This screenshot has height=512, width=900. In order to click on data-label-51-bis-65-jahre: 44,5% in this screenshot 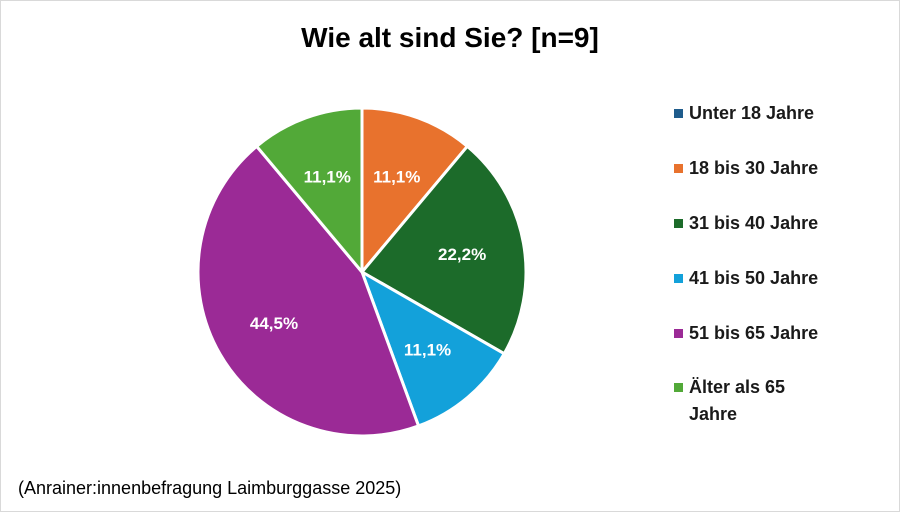, I will do `click(274, 323)`.